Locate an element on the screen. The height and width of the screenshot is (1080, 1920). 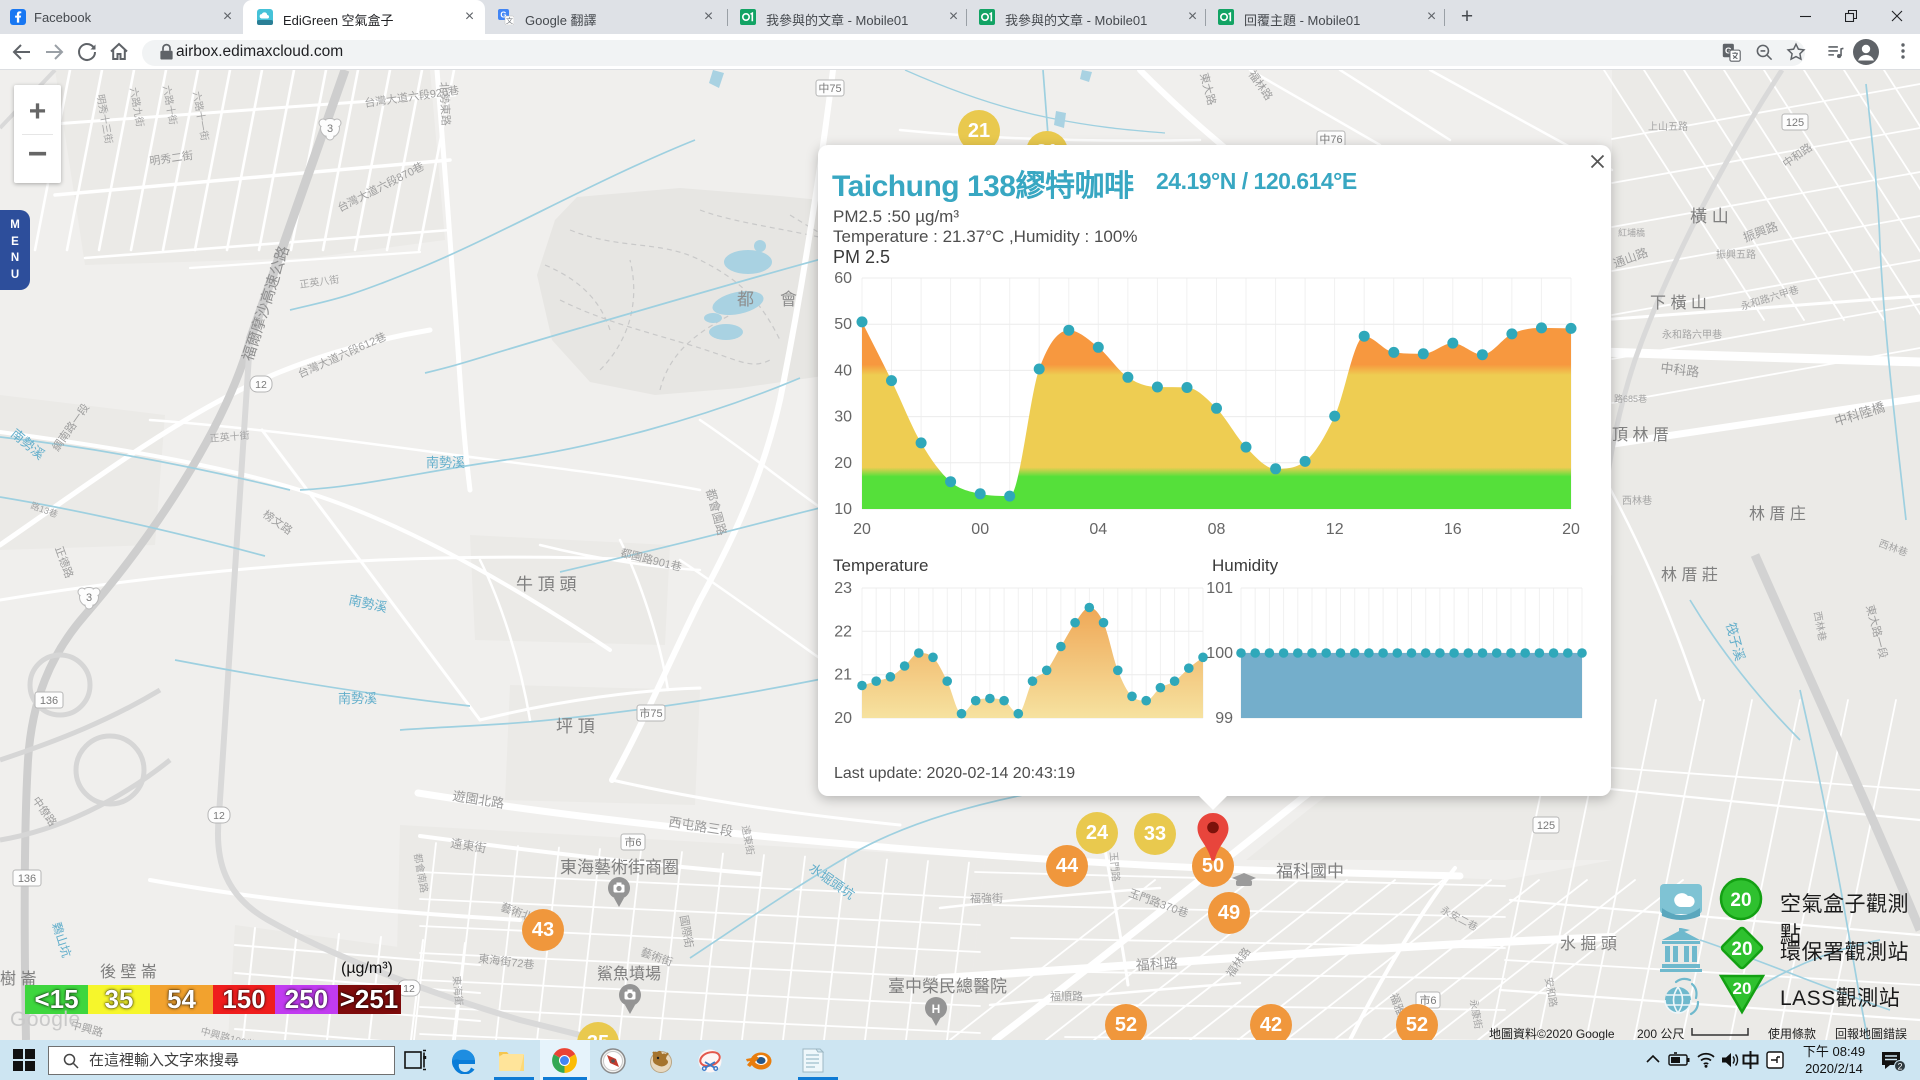
svg-text: 都會園路 is located at coordinates (716, 512).